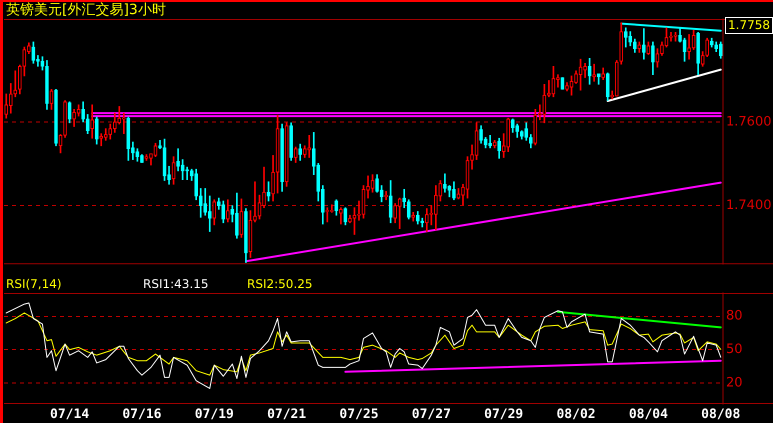  Describe the element at coordinates (86, 9) in the screenshot. I see `chart-title: 英镑美元[外汇交易]3小时` at that location.